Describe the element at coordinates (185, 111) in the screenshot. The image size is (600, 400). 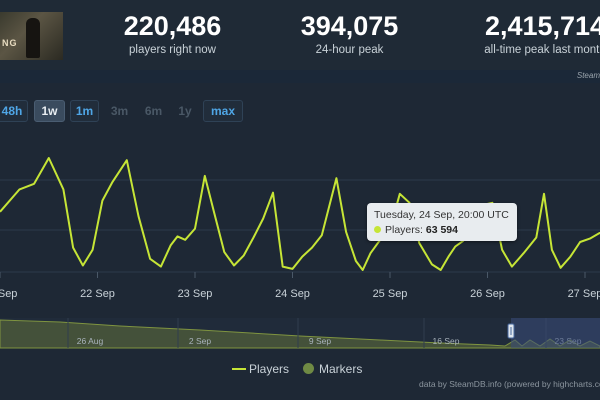
I see `range-button-1y: 1y` at that location.